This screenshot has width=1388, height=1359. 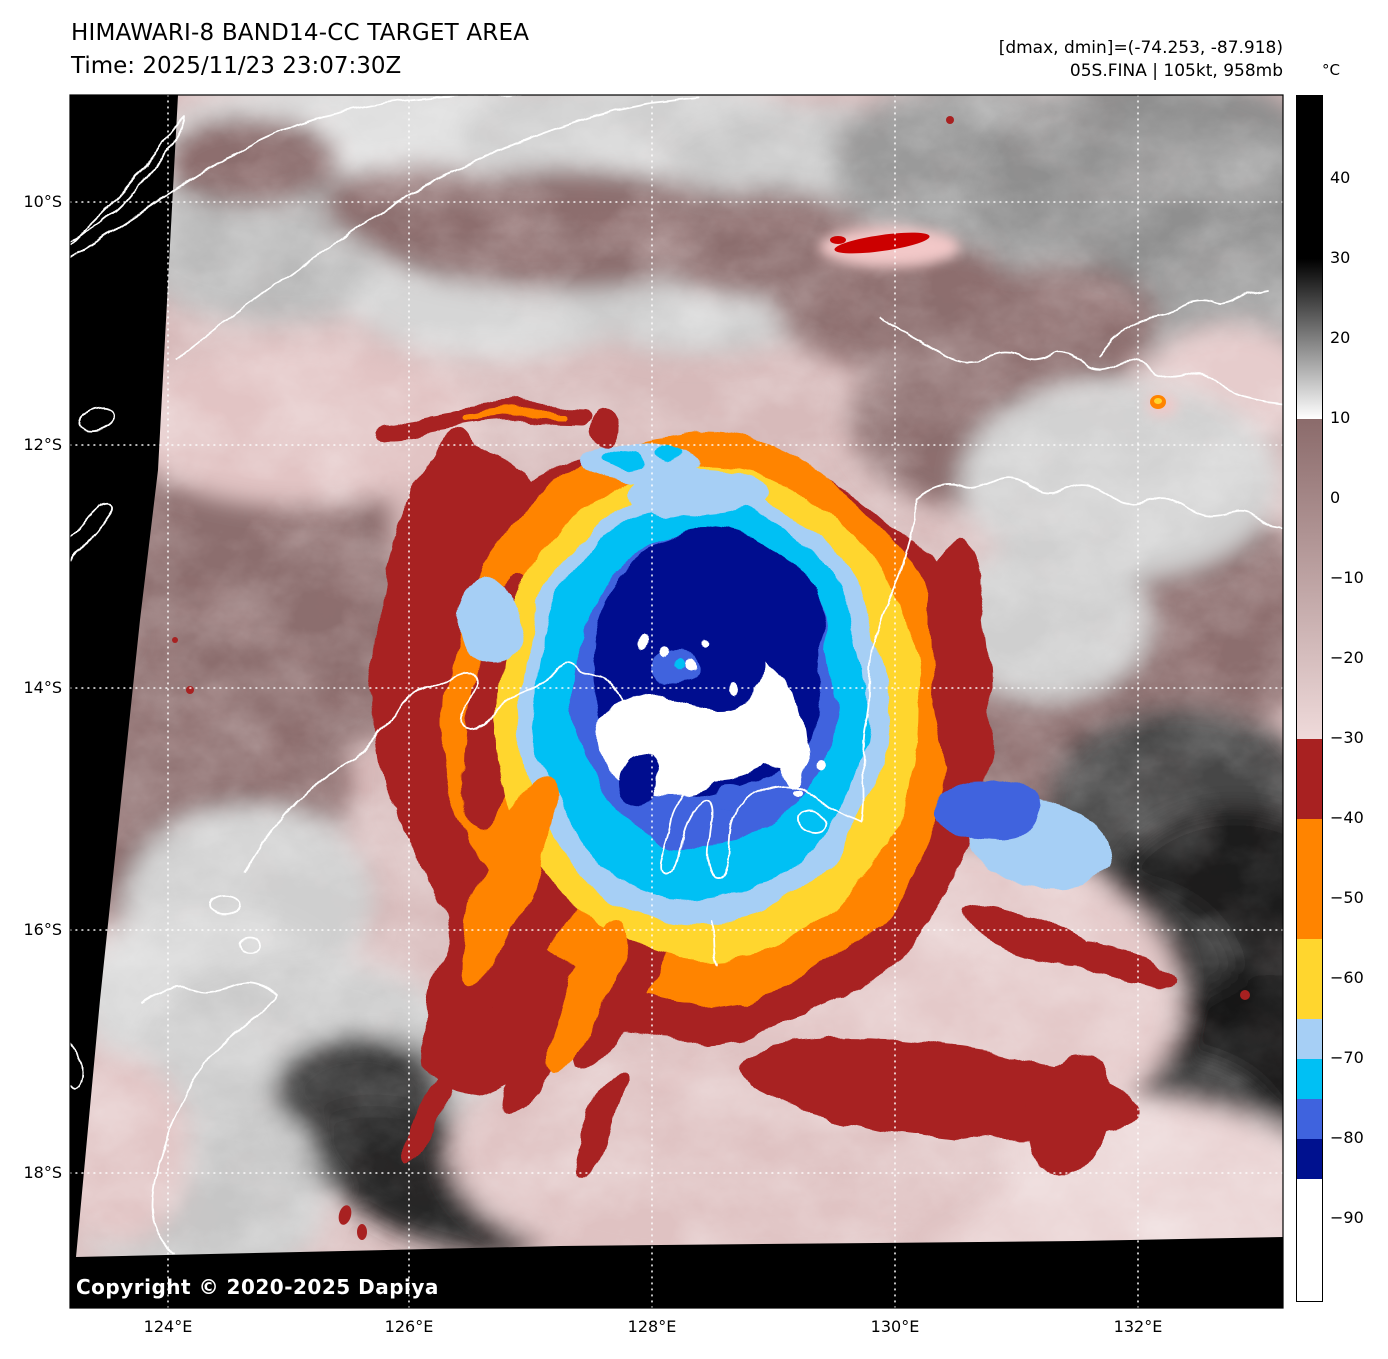 I want to click on colorbar-tick-0: 0, so click(x=1335, y=497).